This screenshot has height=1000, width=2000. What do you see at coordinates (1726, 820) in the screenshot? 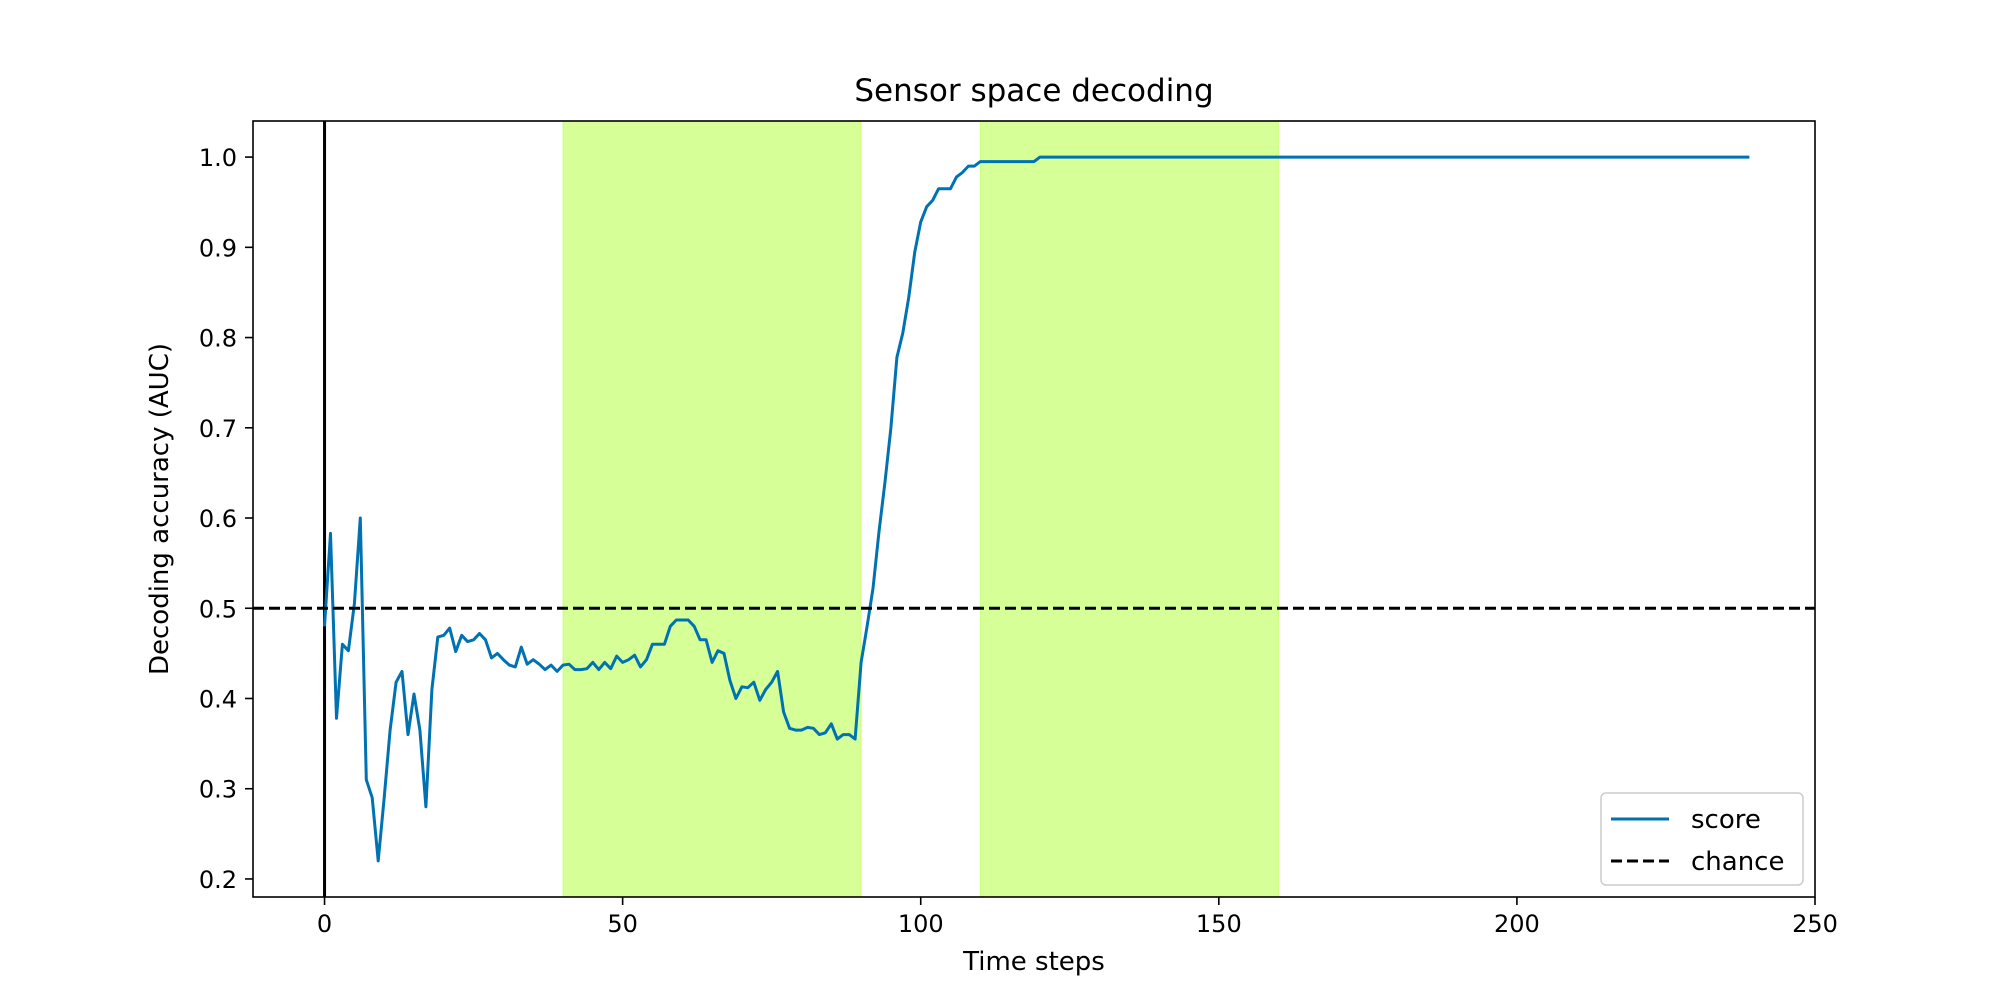
I see `legend-score-label: score` at bounding box center [1726, 820].